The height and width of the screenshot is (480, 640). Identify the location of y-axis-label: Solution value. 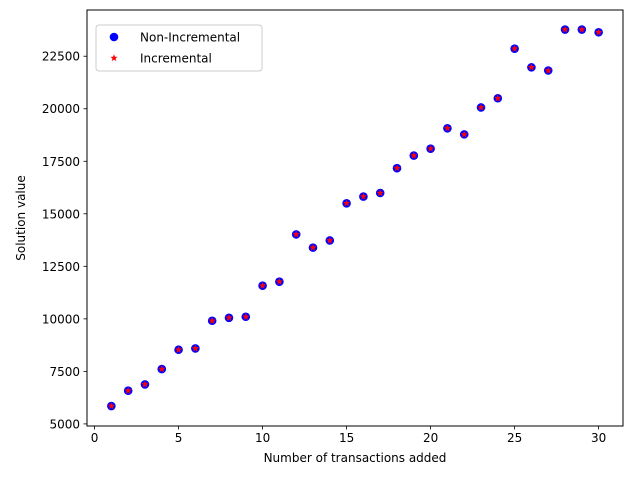
(21, 217).